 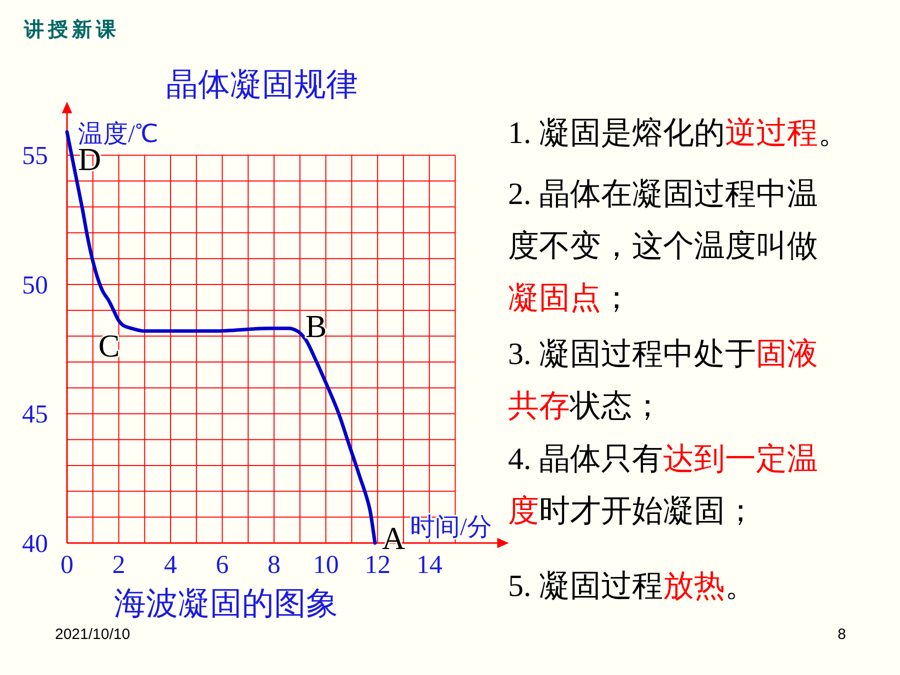 I want to click on x-tick-label: 0, so click(x=67, y=564).